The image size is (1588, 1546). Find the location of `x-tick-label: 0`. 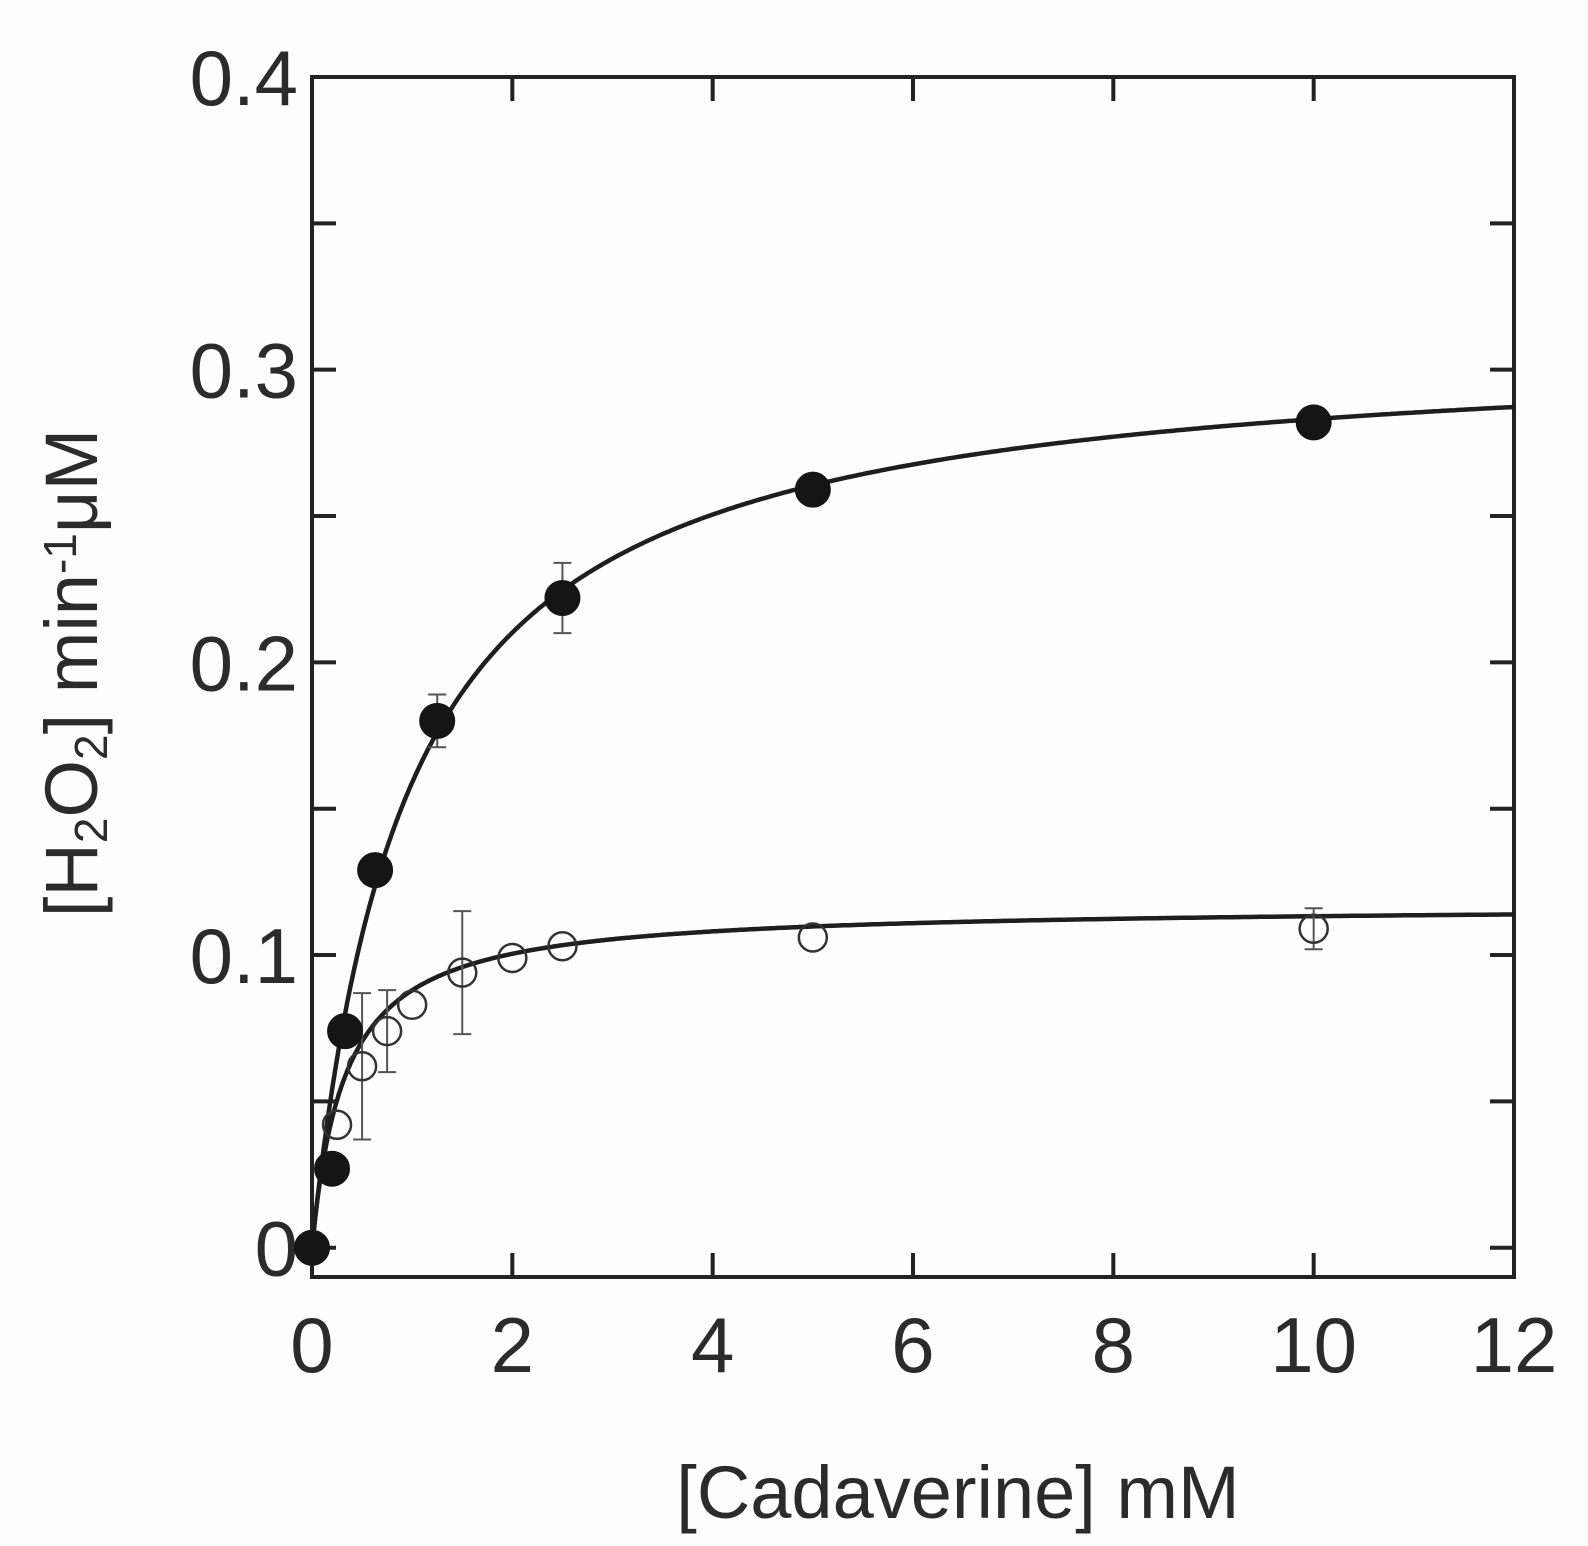

x-tick-label: 0 is located at coordinates (311, 1345).